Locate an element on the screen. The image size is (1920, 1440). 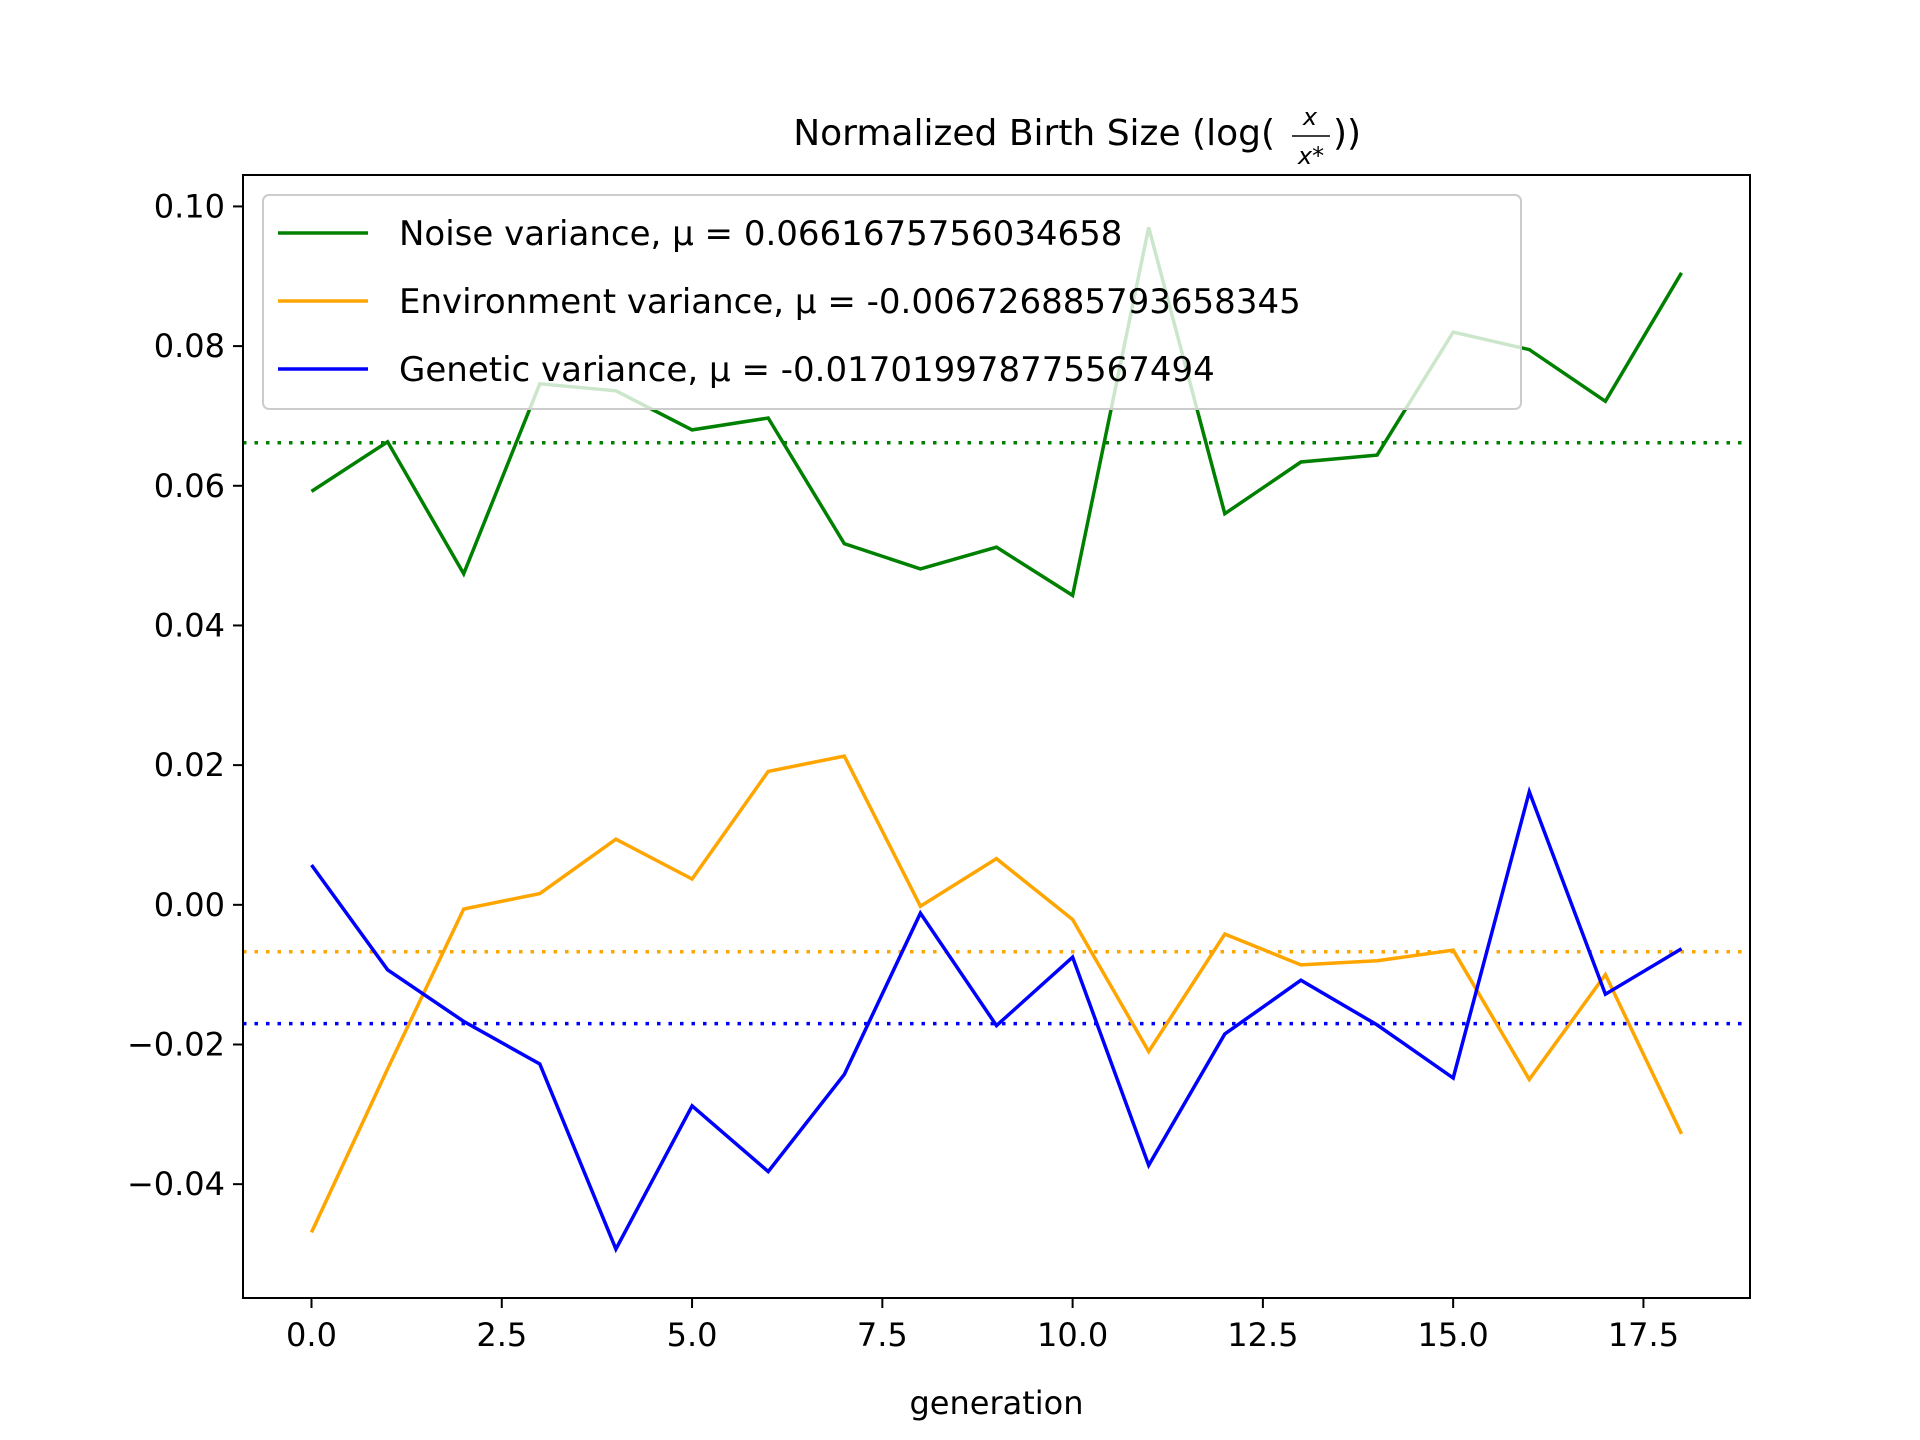
y-tick-label: 0.06 is located at coordinates (189, 486).